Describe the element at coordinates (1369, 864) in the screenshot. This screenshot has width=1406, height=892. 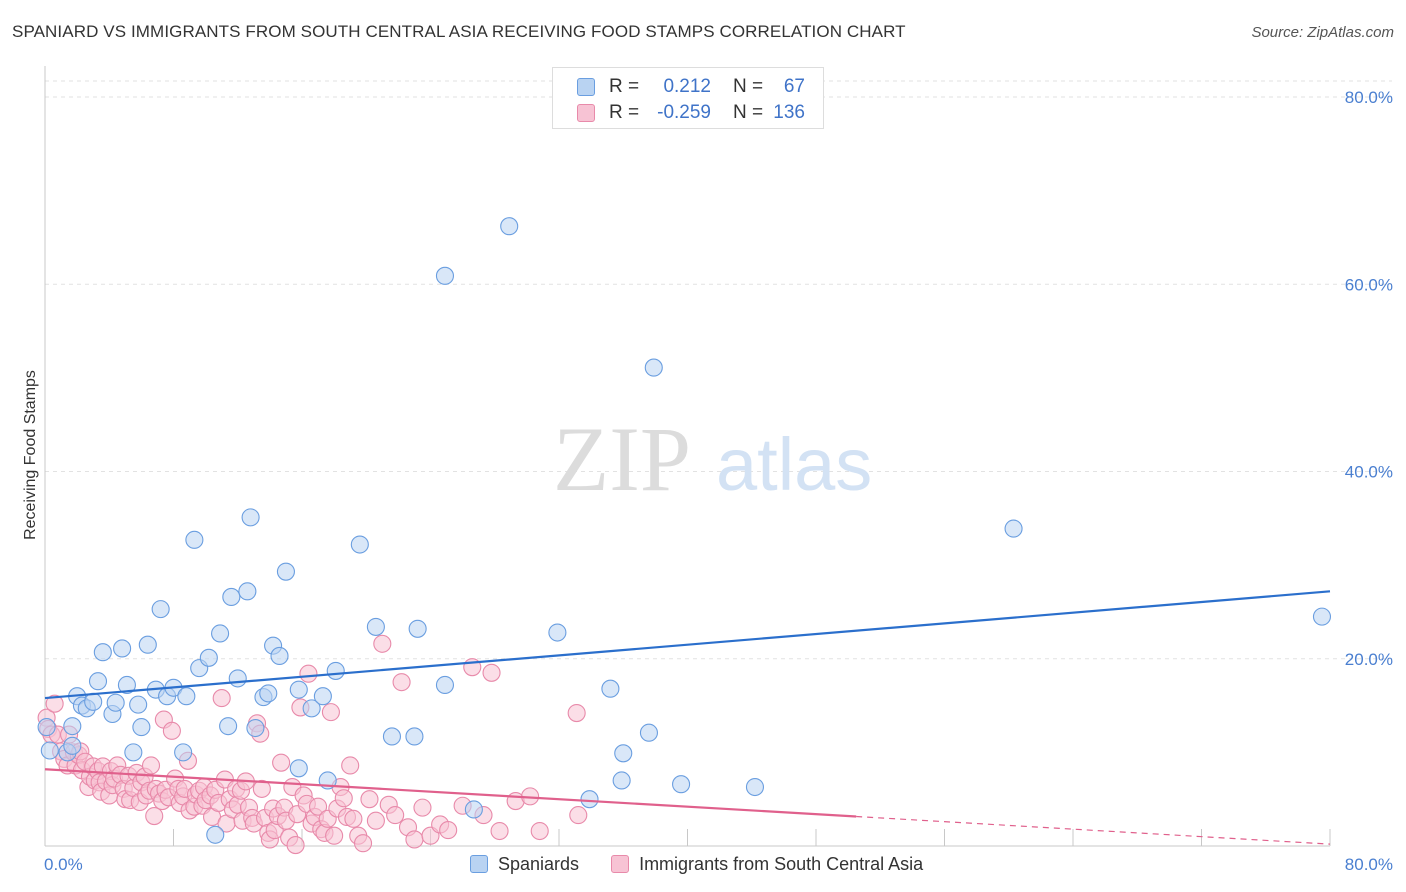
I see `x-tick-label: 80.0%` at that location.